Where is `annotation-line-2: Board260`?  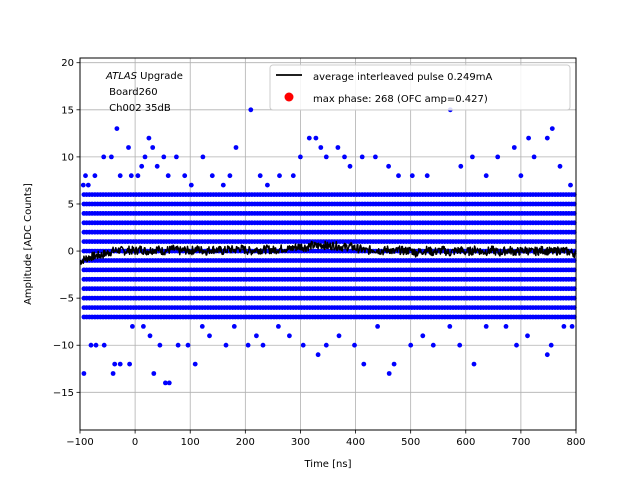 annotation-line-2: Board260 is located at coordinates (132, 92).